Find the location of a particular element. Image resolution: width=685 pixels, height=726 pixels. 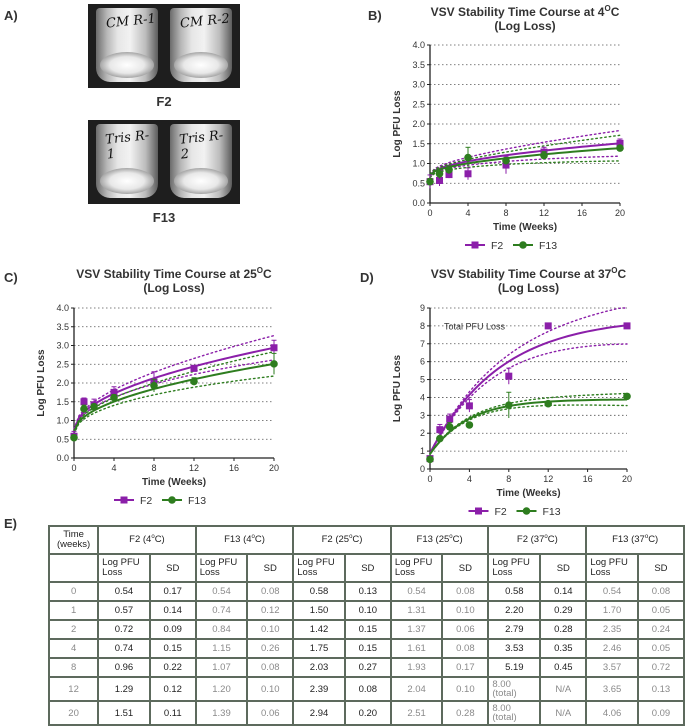

value-cell: 0.28 is located at coordinates (465, 713).